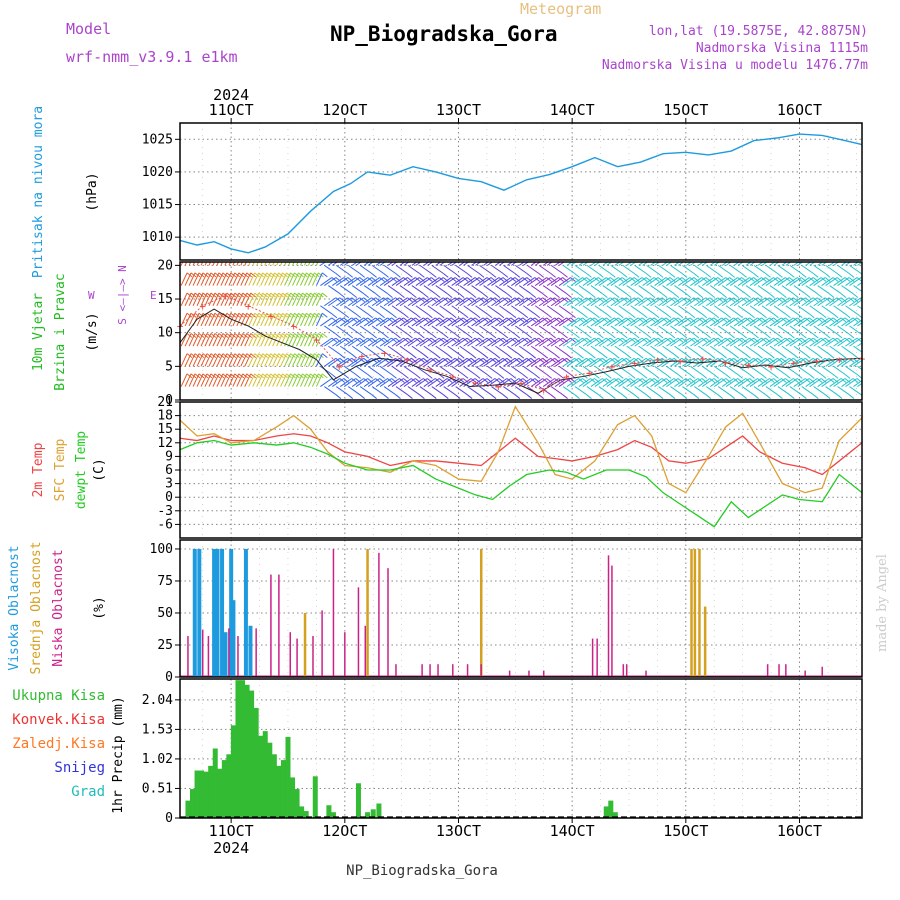  What do you see at coordinates (521, 191) in the screenshot?
I see `panel-frame` at bounding box center [521, 191].